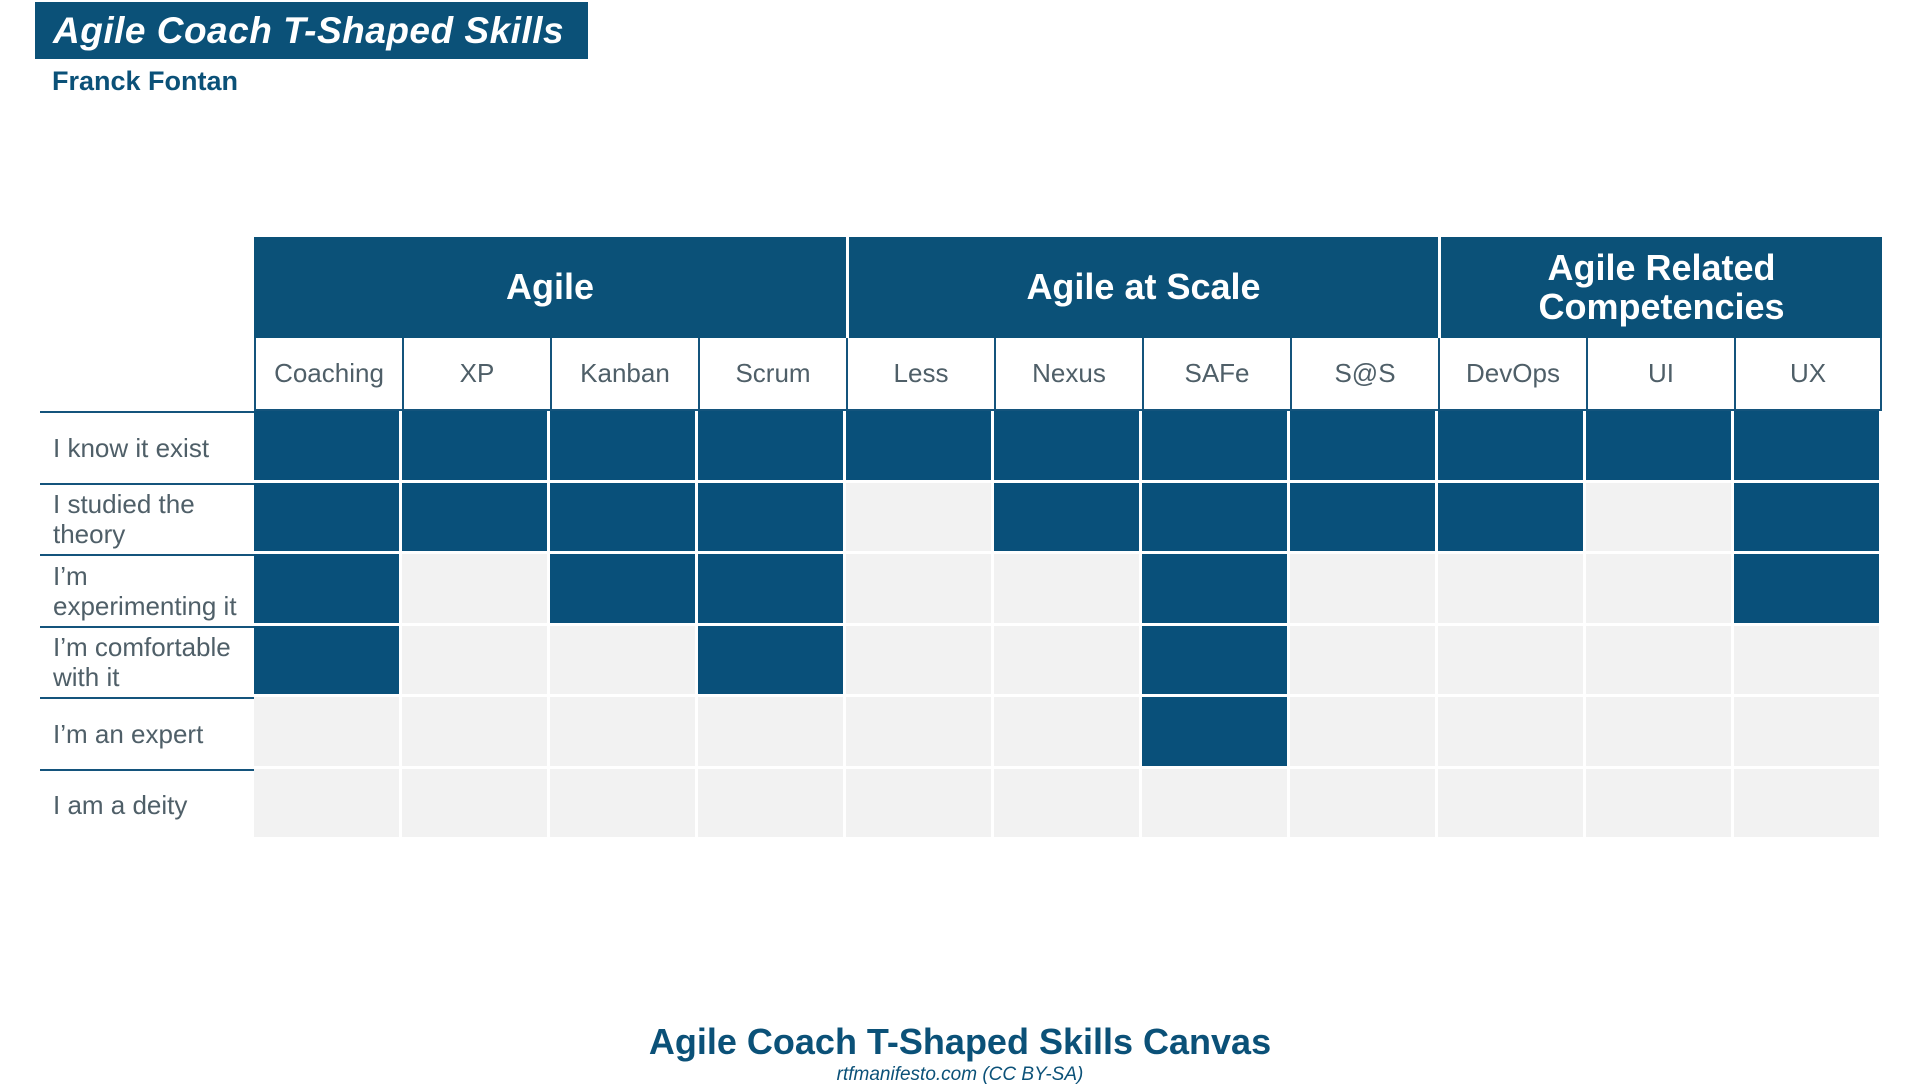 Image resolution: width=1920 pixels, height=1086 pixels. Describe the element at coordinates (1216, 804) in the screenshot. I see `matrix-cell-safe-row6` at that location.